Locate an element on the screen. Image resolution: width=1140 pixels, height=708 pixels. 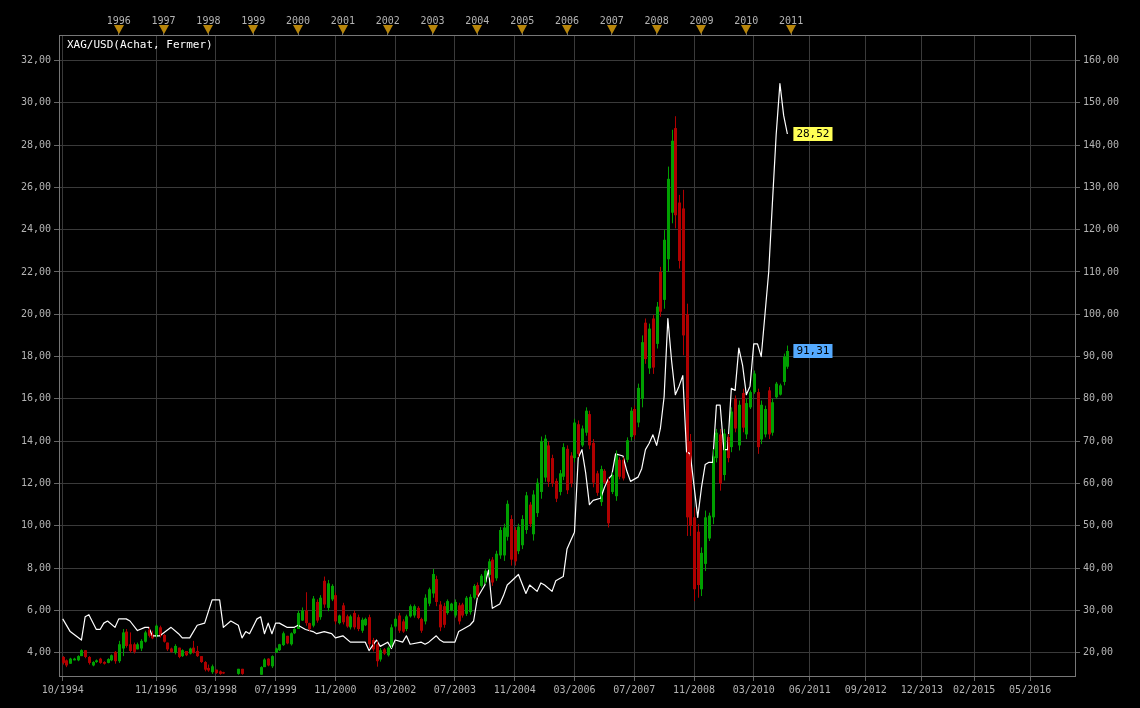
x2-tick-label: 1998 is located at coordinates (208, 20).